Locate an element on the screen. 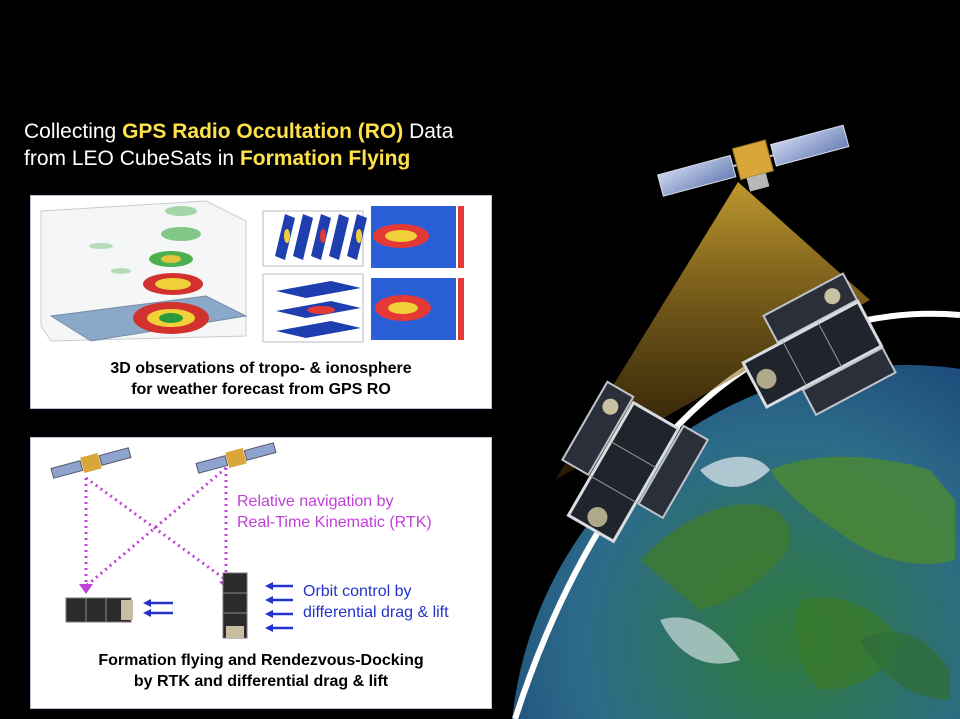  title-highlight: GPS Radio Occultation (RO) is located at coordinates (263, 131).